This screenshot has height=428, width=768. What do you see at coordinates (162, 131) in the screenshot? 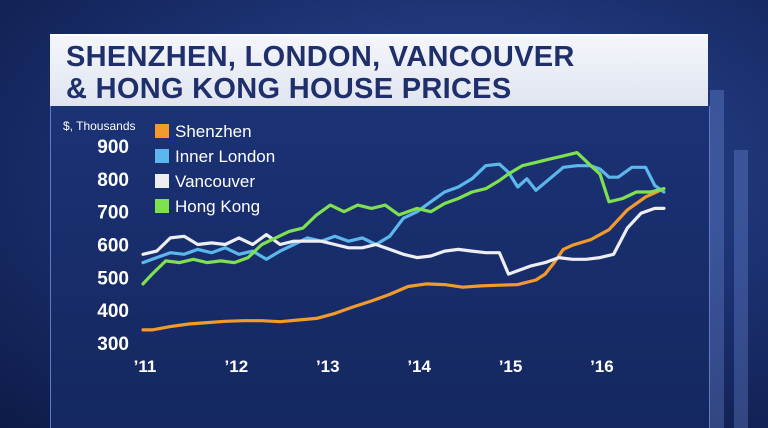
I see `legend-swatch-shenzhen` at bounding box center [162, 131].